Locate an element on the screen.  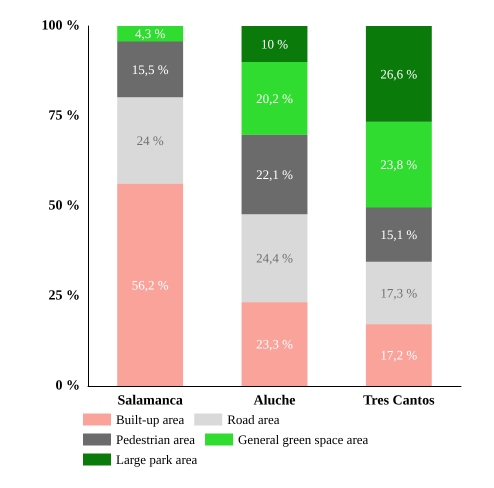
legend-label: Road area is located at coordinates (253, 419).